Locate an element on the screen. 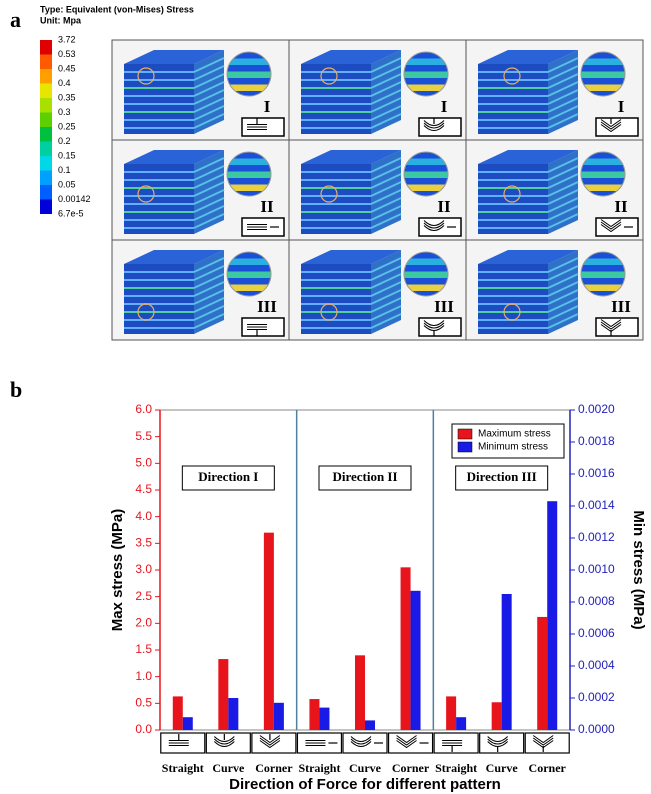 This screenshot has width=651, height=794. y2-tick-label: 0.0012 is located at coordinates (596, 537).